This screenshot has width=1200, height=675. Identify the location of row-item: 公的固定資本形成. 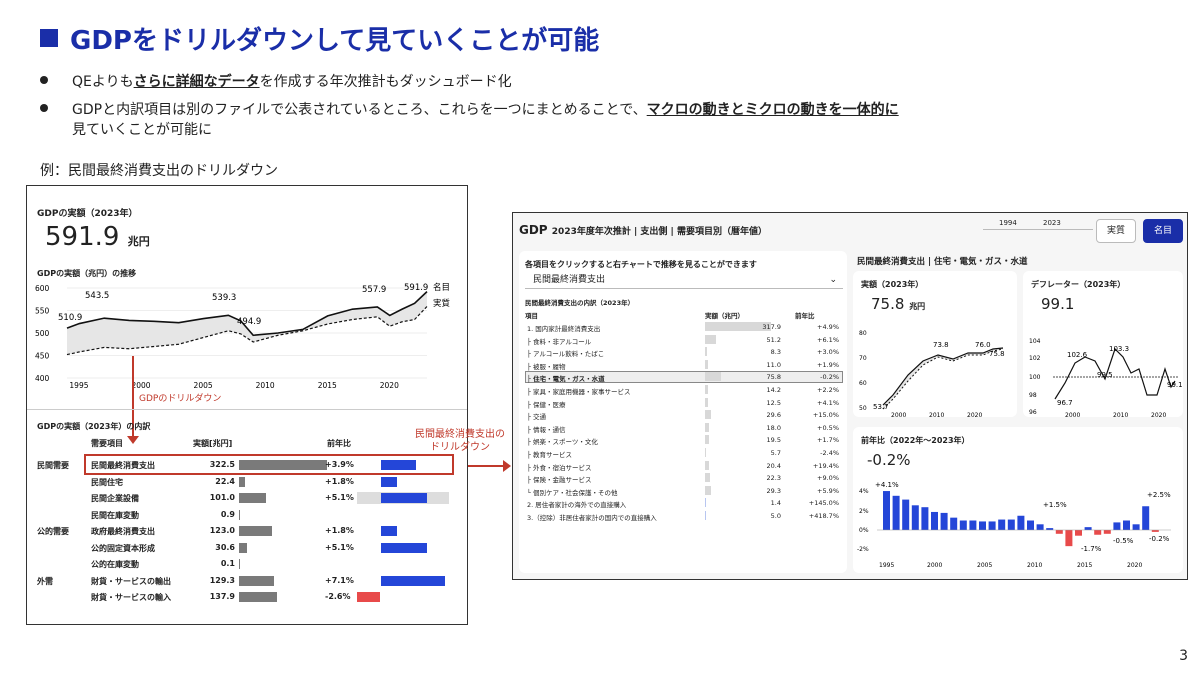
(123, 548).